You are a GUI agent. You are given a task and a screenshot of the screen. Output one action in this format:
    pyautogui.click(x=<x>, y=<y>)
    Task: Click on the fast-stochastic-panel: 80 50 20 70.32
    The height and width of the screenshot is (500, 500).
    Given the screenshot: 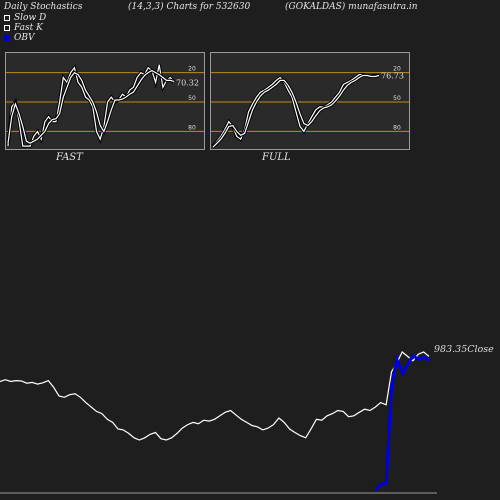 What is the action you would take?
    pyautogui.click(x=105, y=101)
    